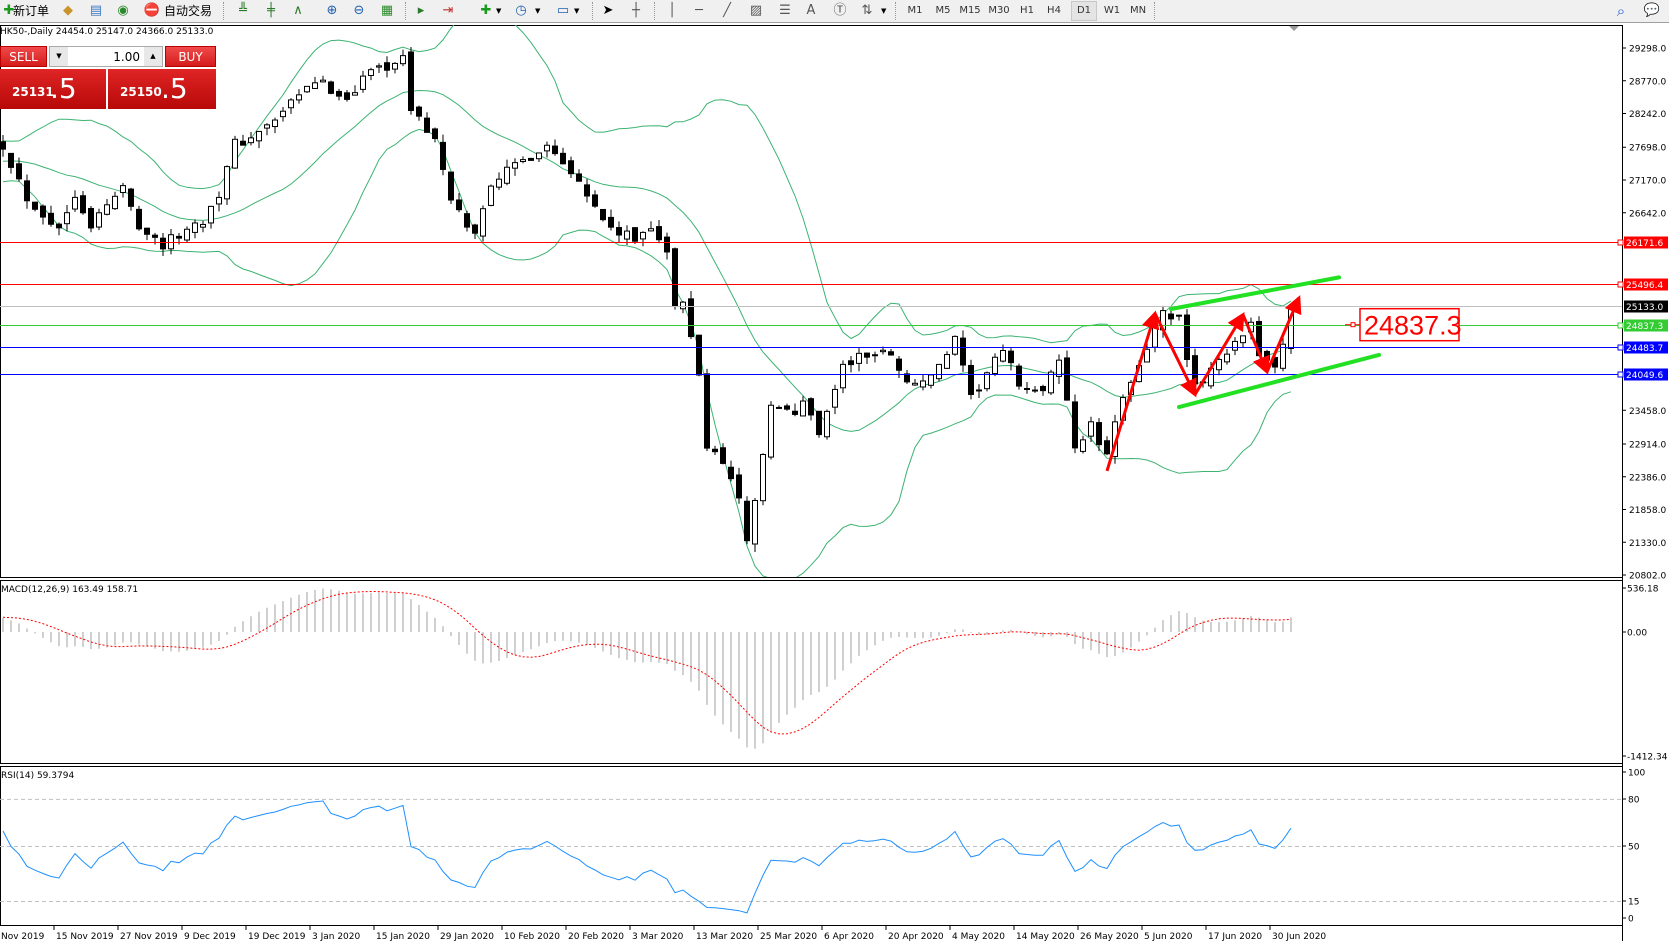  Describe the element at coordinates (23, 56) in the screenshot. I see `sell-button: SELL` at that location.